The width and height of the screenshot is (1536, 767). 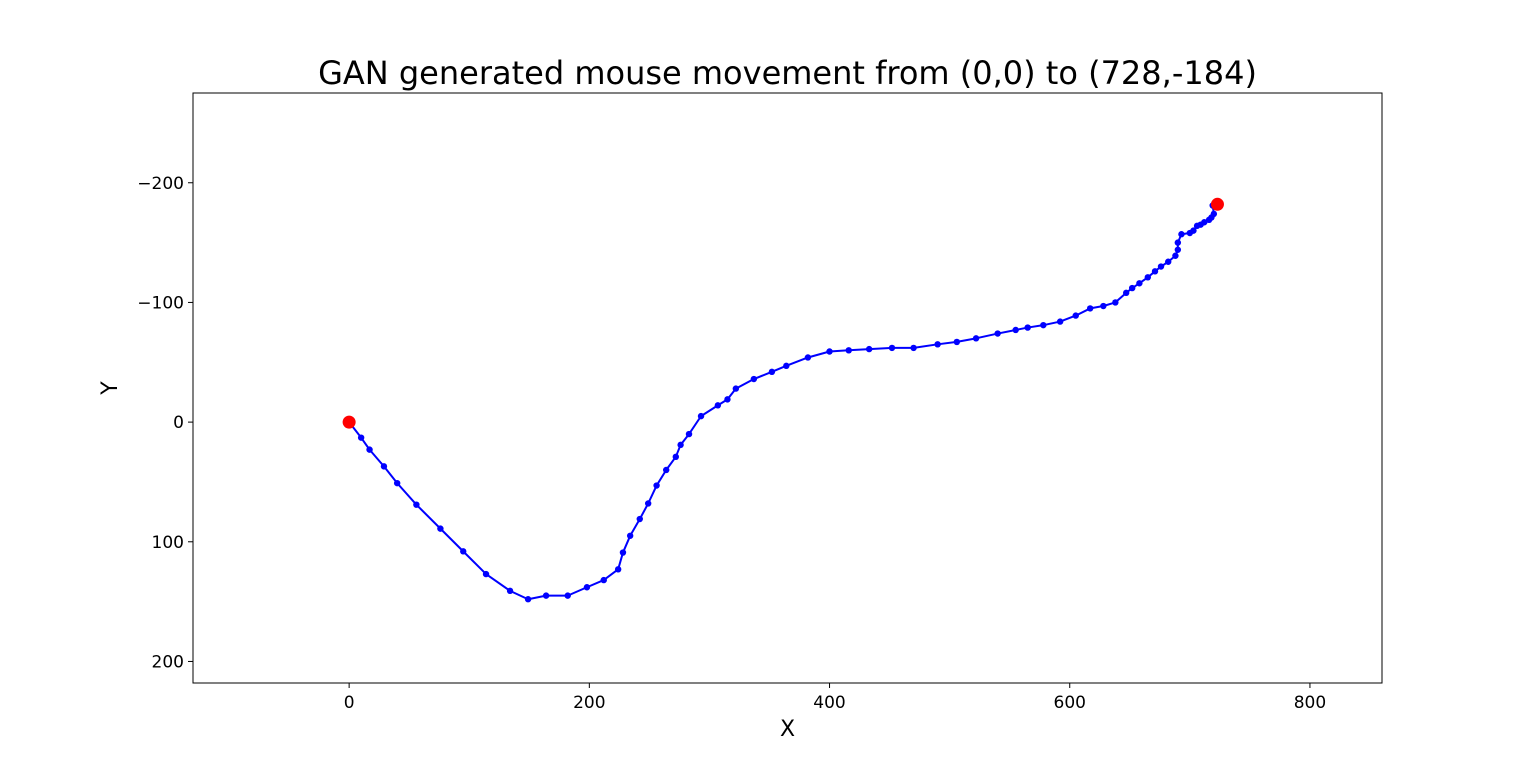 I want to click on x-axis-ticks: 0 200 400 600 800, so click(x=835, y=698).